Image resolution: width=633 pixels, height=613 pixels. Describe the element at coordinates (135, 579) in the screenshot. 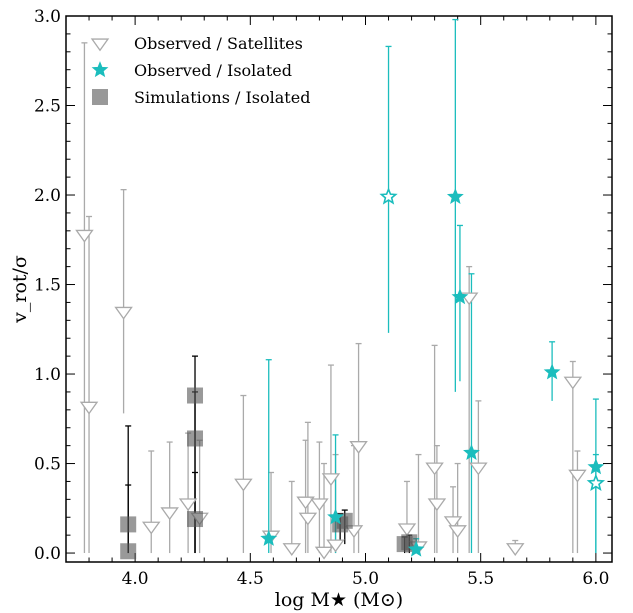

I see `x-tick-label: 4.0` at that location.